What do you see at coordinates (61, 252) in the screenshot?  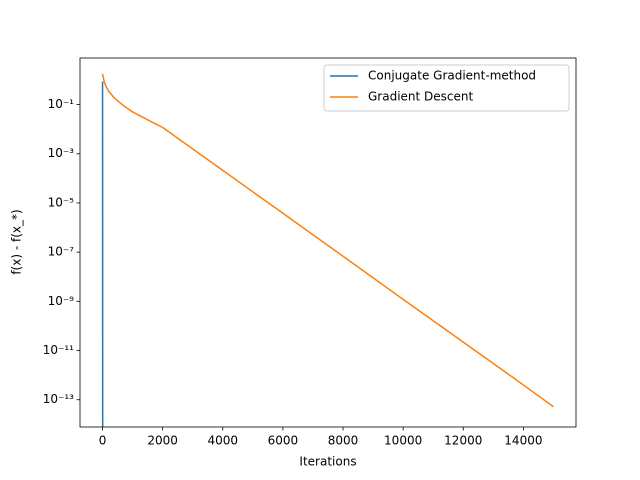 I see `y-tick-label: 10⁻⁷` at bounding box center [61, 252].